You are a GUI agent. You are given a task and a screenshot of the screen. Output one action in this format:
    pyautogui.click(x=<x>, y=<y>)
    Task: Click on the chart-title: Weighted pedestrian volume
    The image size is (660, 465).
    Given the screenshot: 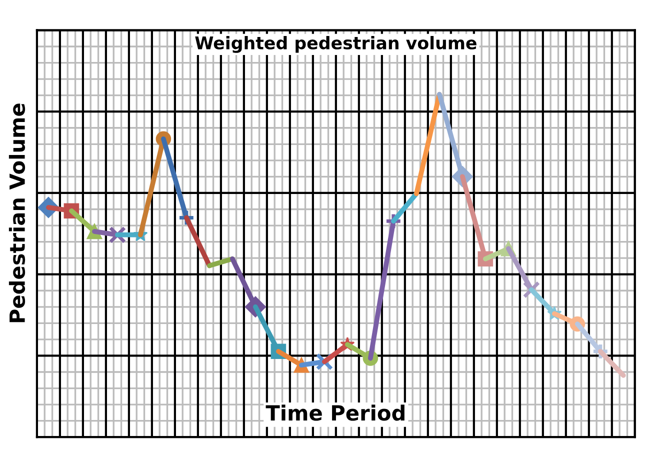 What is the action you would take?
    pyautogui.click(x=335, y=44)
    